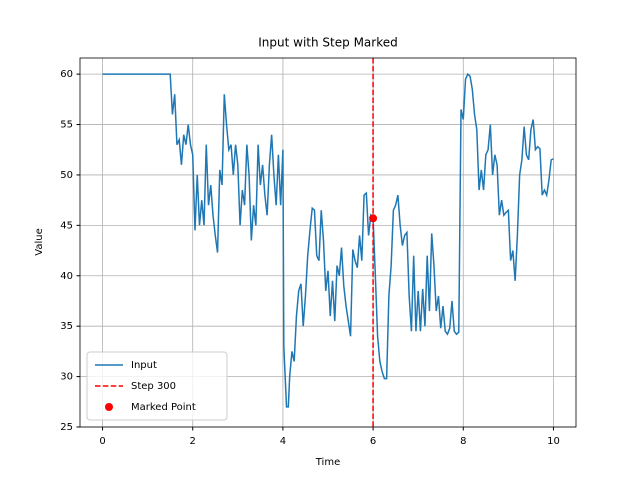 The height and width of the screenshot is (484, 640). I want to click on y-tick-label: 40, so click(66, 276).